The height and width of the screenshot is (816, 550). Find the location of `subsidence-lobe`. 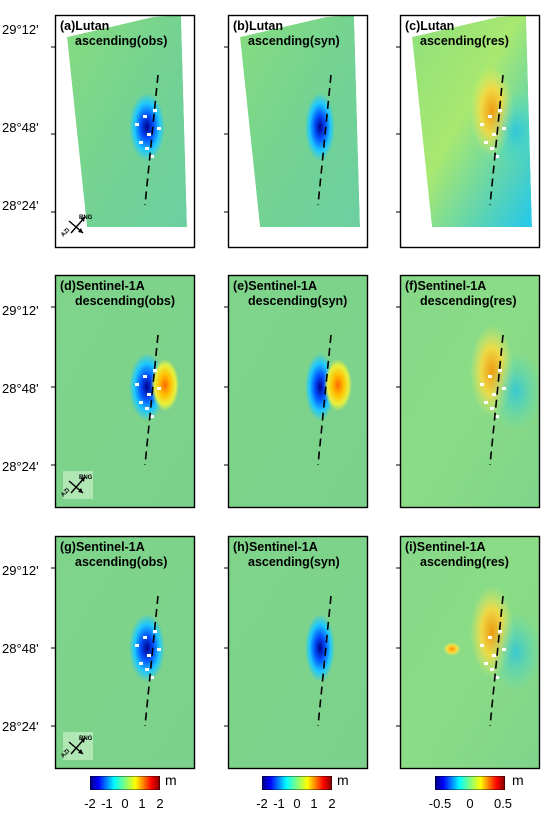

subsidence-lobe is located at coordinates (320, 127).